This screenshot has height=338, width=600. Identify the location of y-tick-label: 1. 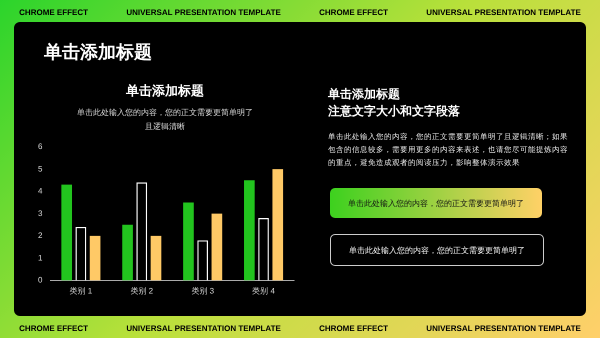
(40, 257).